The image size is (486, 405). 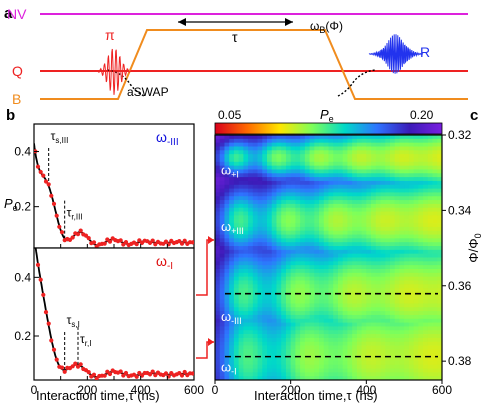 What do you see at coordinates (17, 14) in the screenshot?
I see `nv-line-label: NV` at bounding box center [17, 14].